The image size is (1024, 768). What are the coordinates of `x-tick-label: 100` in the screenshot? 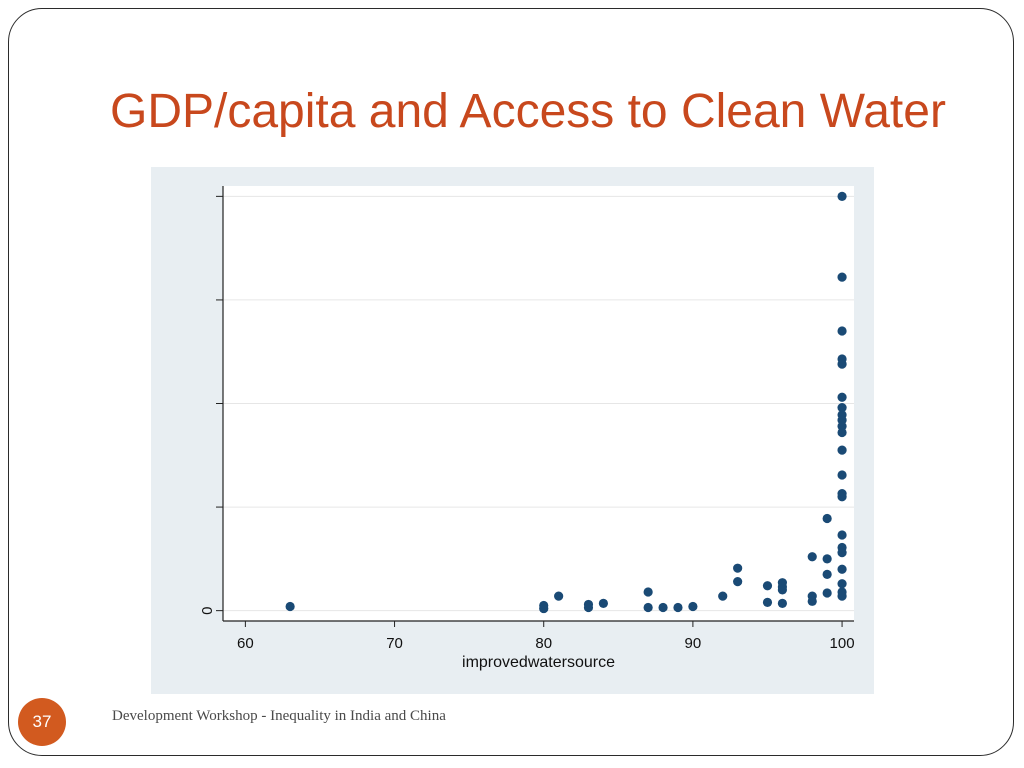 It's located at (842, 643).